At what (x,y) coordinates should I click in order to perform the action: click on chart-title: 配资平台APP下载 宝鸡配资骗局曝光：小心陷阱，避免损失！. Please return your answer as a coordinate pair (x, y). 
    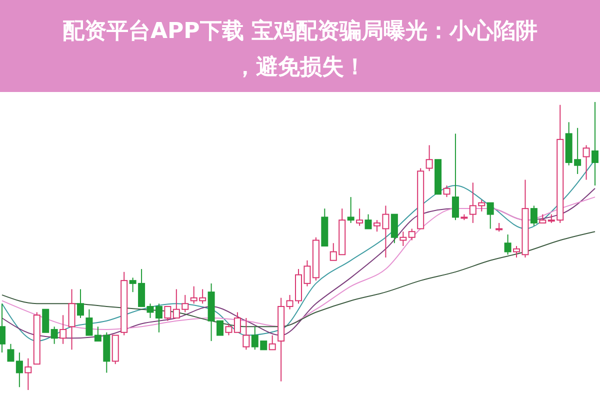
    Looking at the image, I should click on (300, 49).